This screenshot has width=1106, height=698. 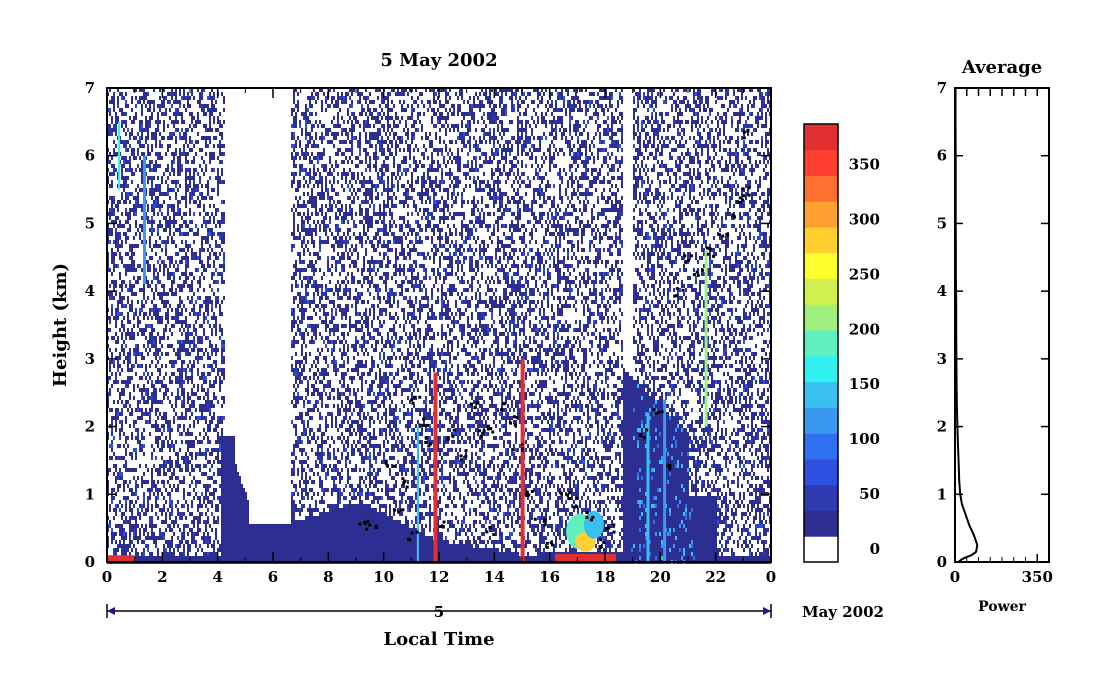 What do you see at coordinates (90, 494) in the screenshot?
I see `y-tick-label: 1` at bounding box center [90, 494].